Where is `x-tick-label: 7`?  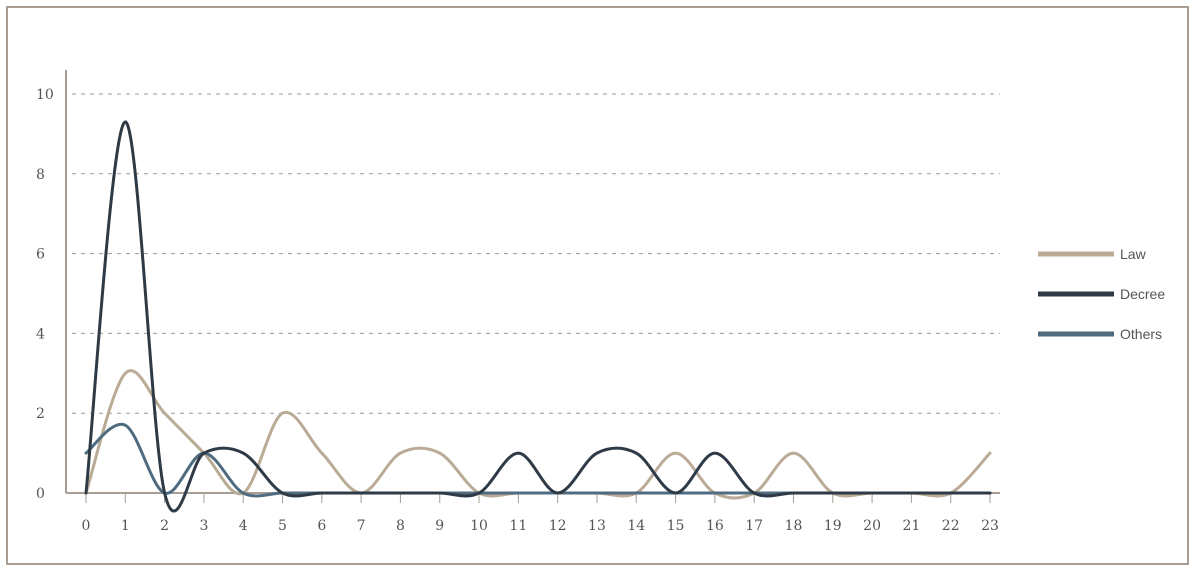 x-tick-label: 7 is located at coordinates (361, 526).